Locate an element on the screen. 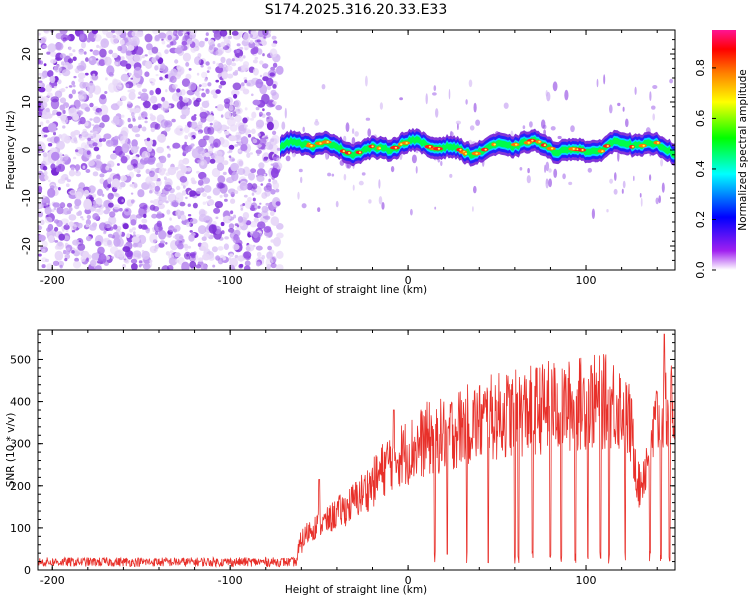 Image resolution: width=750 pixels, height=600 pixels. x-tick-label: -100 is located at coordinates (230, 280).